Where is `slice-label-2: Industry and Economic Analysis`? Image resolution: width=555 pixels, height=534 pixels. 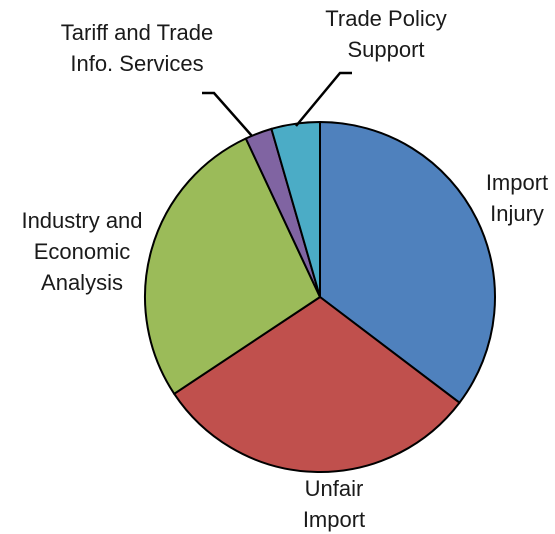
slice-label-2: Industry and Economic Analysis is located at coordinates (81, 251).